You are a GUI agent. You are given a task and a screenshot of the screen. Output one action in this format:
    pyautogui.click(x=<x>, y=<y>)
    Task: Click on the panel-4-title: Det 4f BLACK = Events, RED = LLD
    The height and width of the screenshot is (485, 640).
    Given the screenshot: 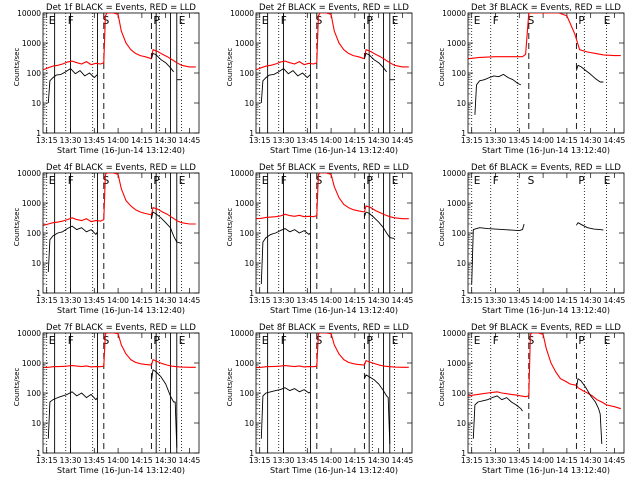 What is the action you would take?
    pyautogui.click(x=121, y=168)
    